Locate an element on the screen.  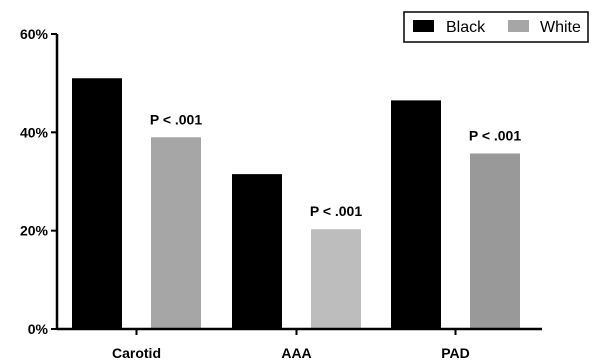
bar-black-aaa is located at coordinates (257, 251).